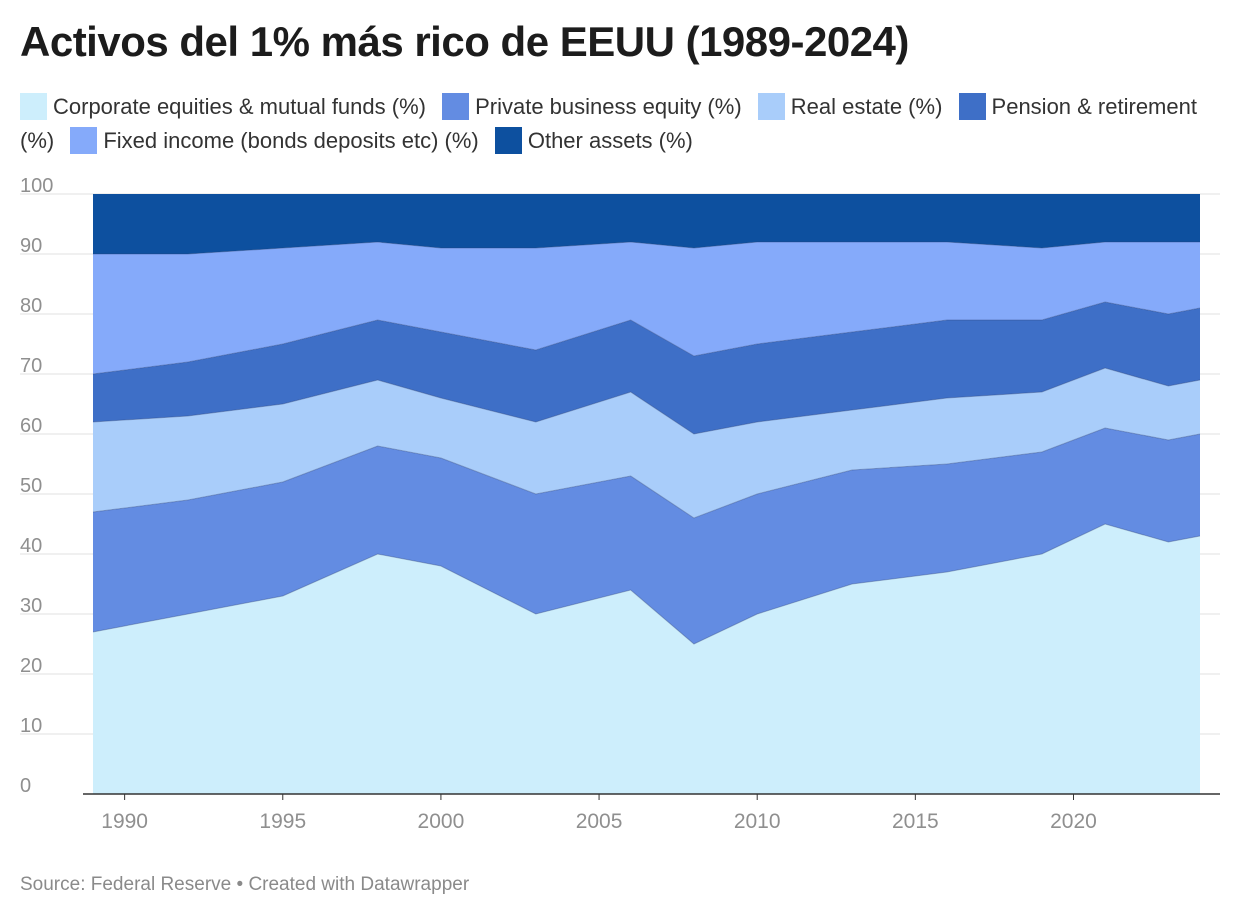 This screenshot has height=922, width=1240. Describe the element at coordinates (610, 140) in the screenshot. I see `legend-label: Other assets (%)` at that location.